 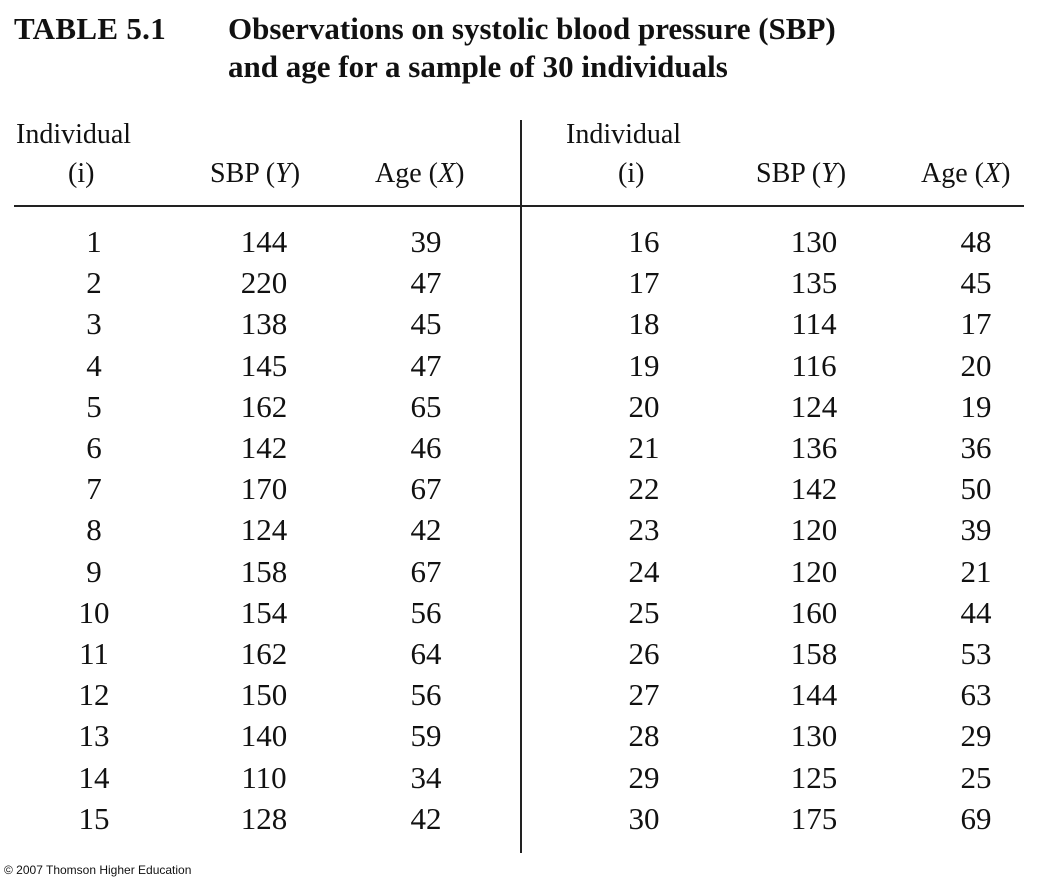 I want to click on cell-individual: 4, so click(x=94, y=365).